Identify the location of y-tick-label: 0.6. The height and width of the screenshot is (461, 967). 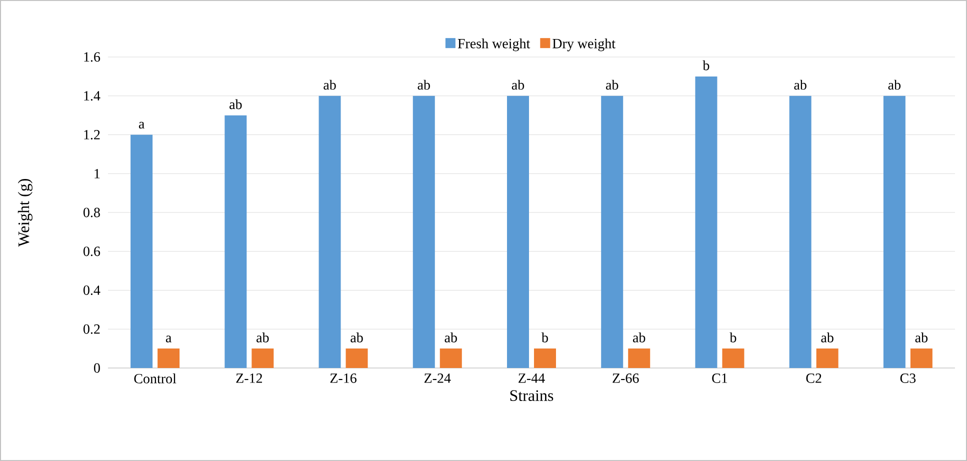
(92, 251).